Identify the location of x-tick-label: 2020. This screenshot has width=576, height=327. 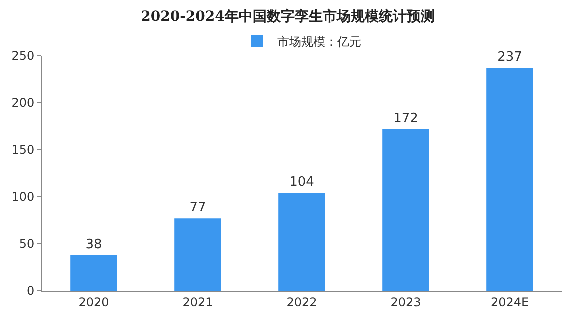
(94, 302).